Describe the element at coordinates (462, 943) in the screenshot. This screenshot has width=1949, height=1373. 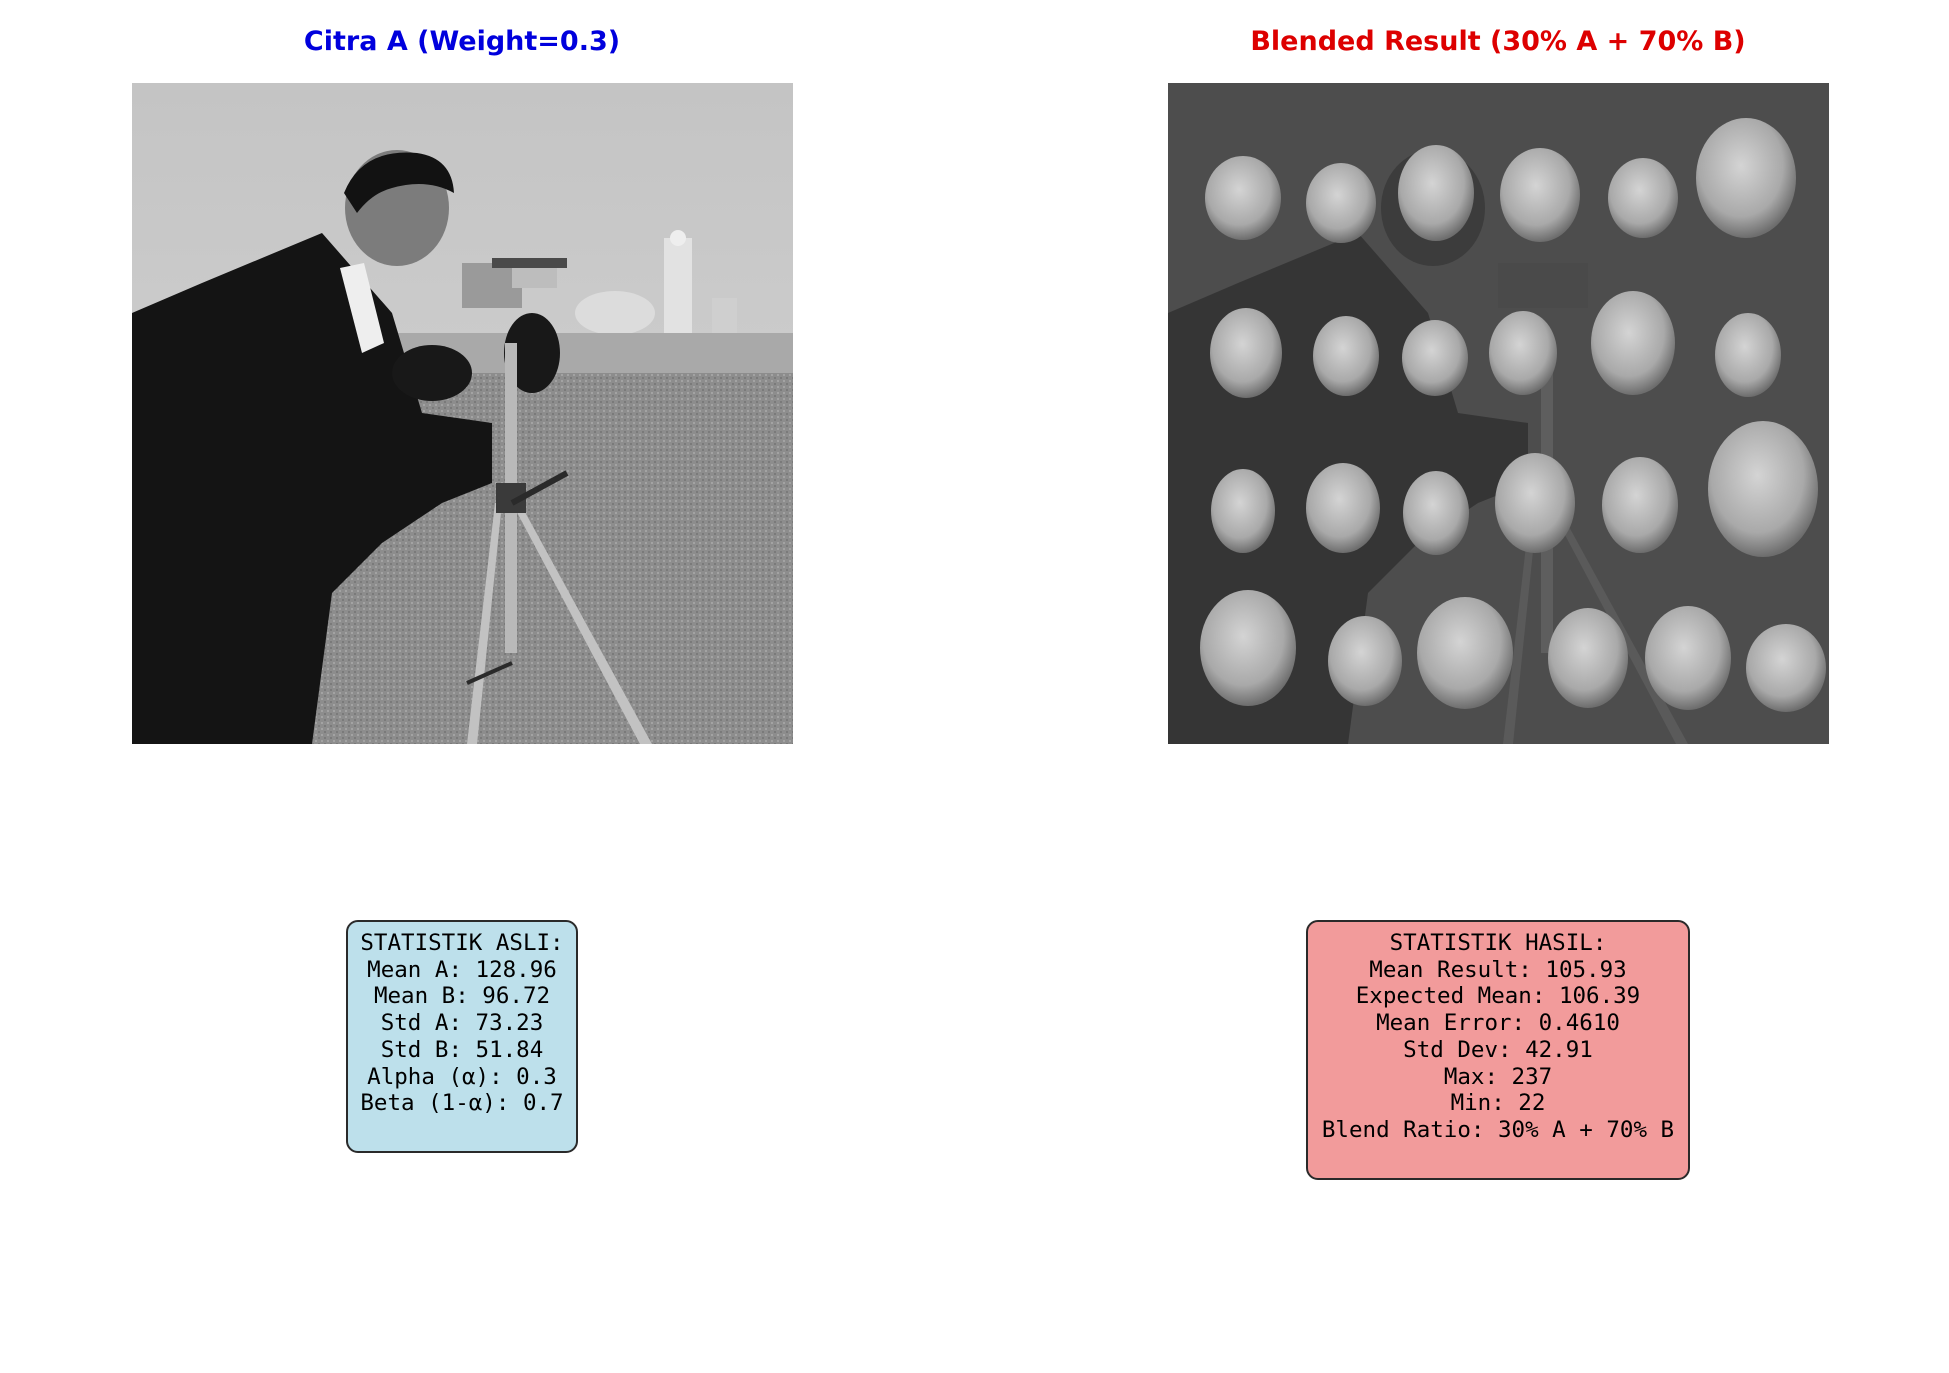
I see `stats-line: STATISTIK ASLI:` at that location.